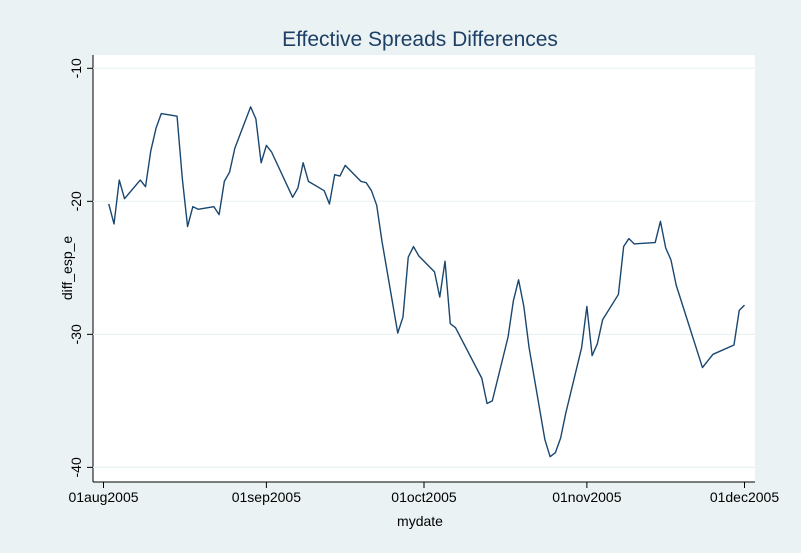 Image resolution: width=801 pixels, height=553 pixels. I want to click on x-tick-label: 01dec2005, so click(745, 497).